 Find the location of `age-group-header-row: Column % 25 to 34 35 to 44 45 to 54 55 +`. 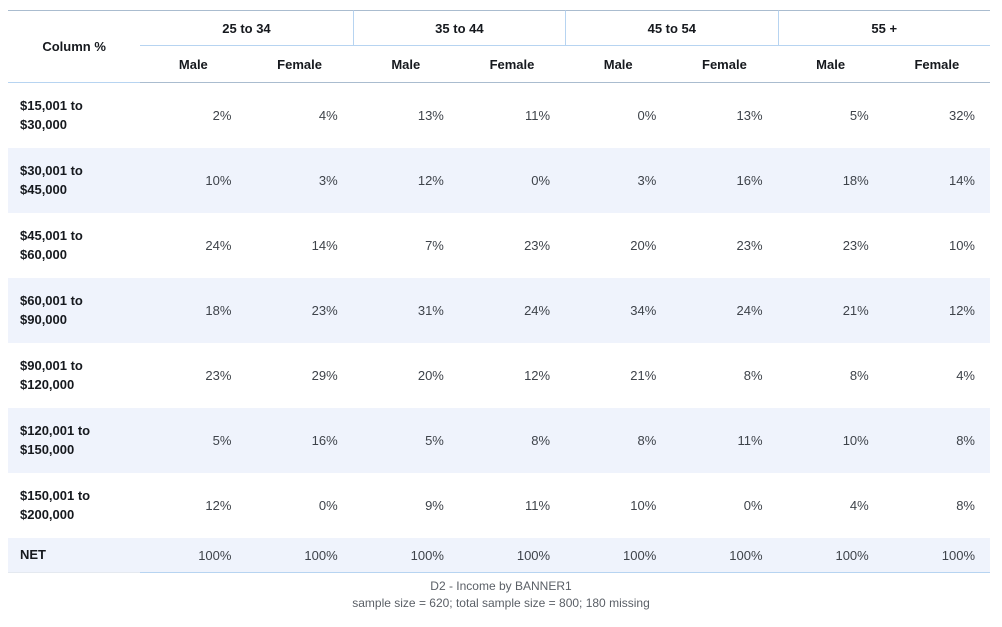

age-group-header-row: Column % 25 to 34 35 to 44 45 to 54 55 + is located at coordinates (499, 46).